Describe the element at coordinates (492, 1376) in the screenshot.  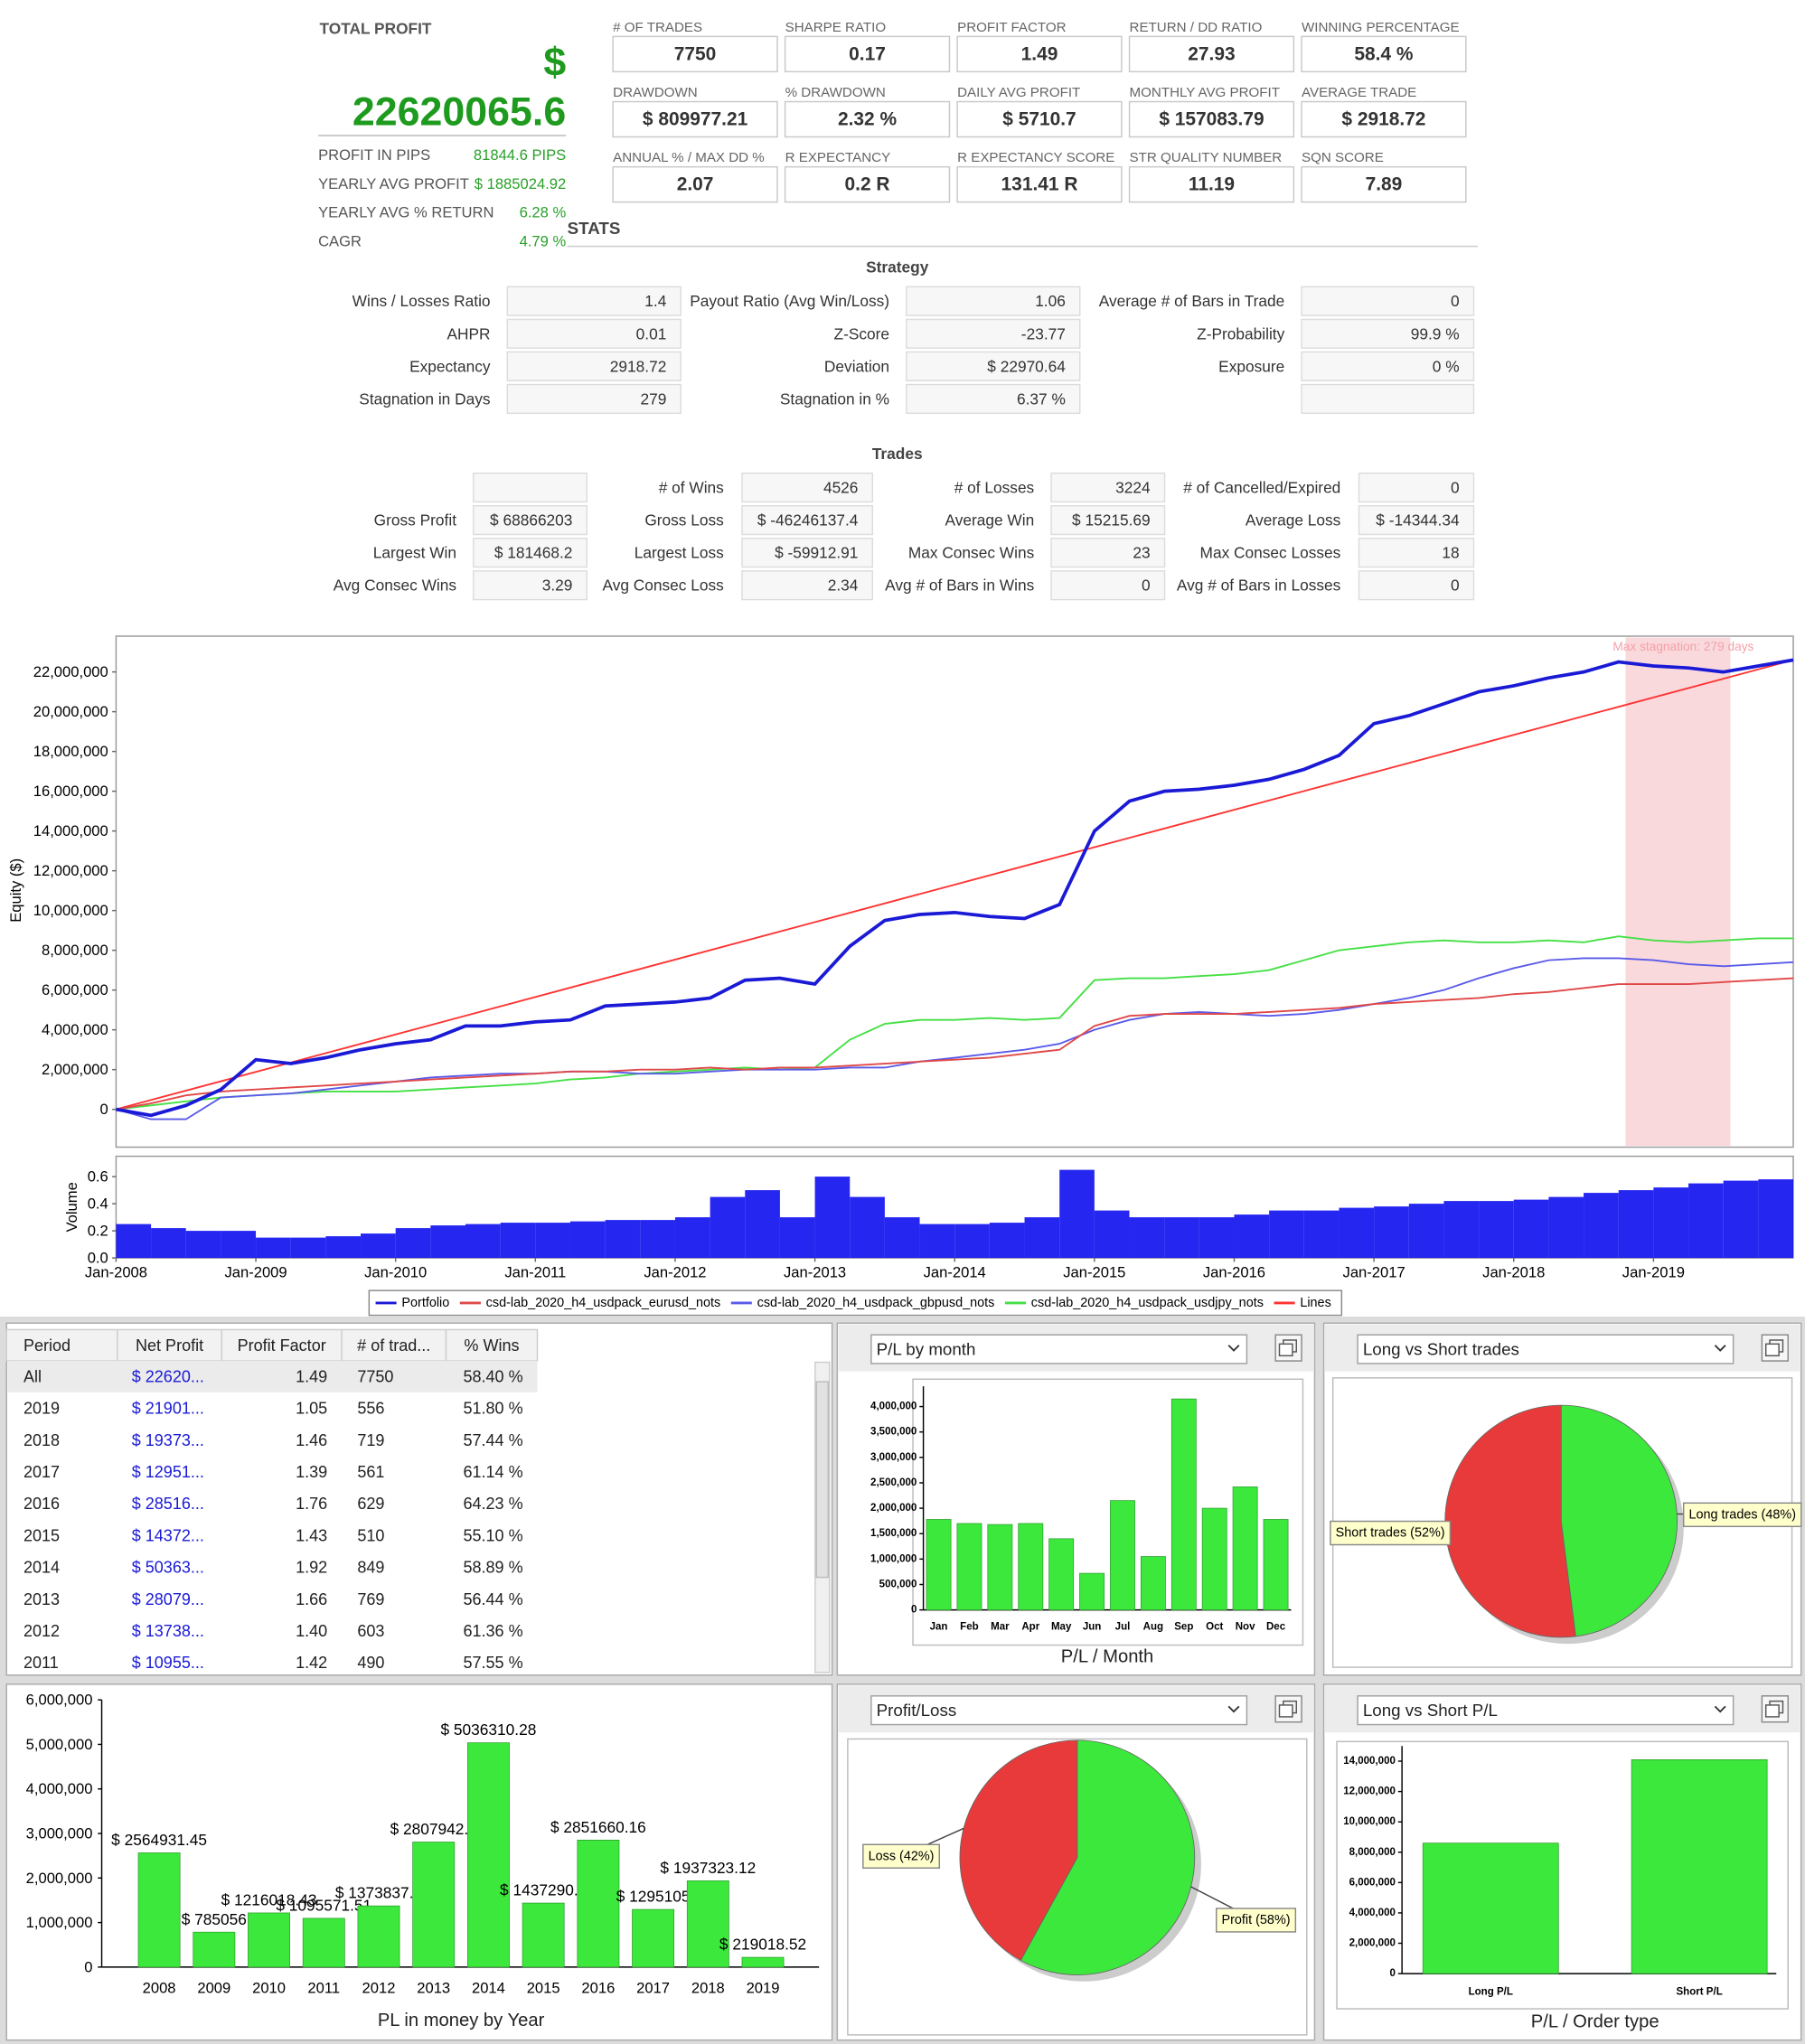
I see `wins-cell: 58.40 %` at that location.